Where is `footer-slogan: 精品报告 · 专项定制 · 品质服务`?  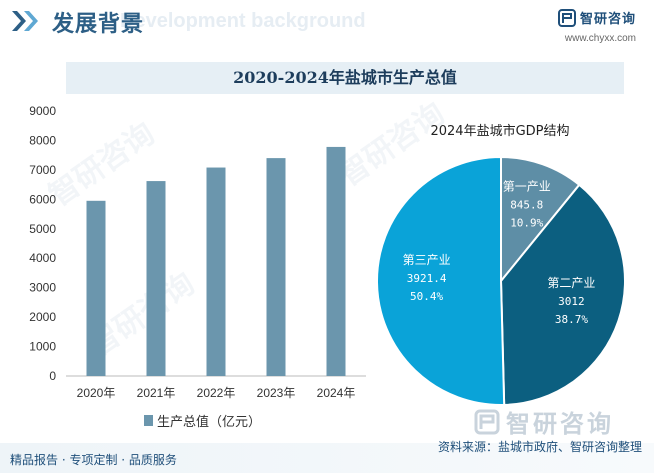 footer-slogan: 精品报告 · 专项定制 · 品质服务 is located at coordinates (93, 460).